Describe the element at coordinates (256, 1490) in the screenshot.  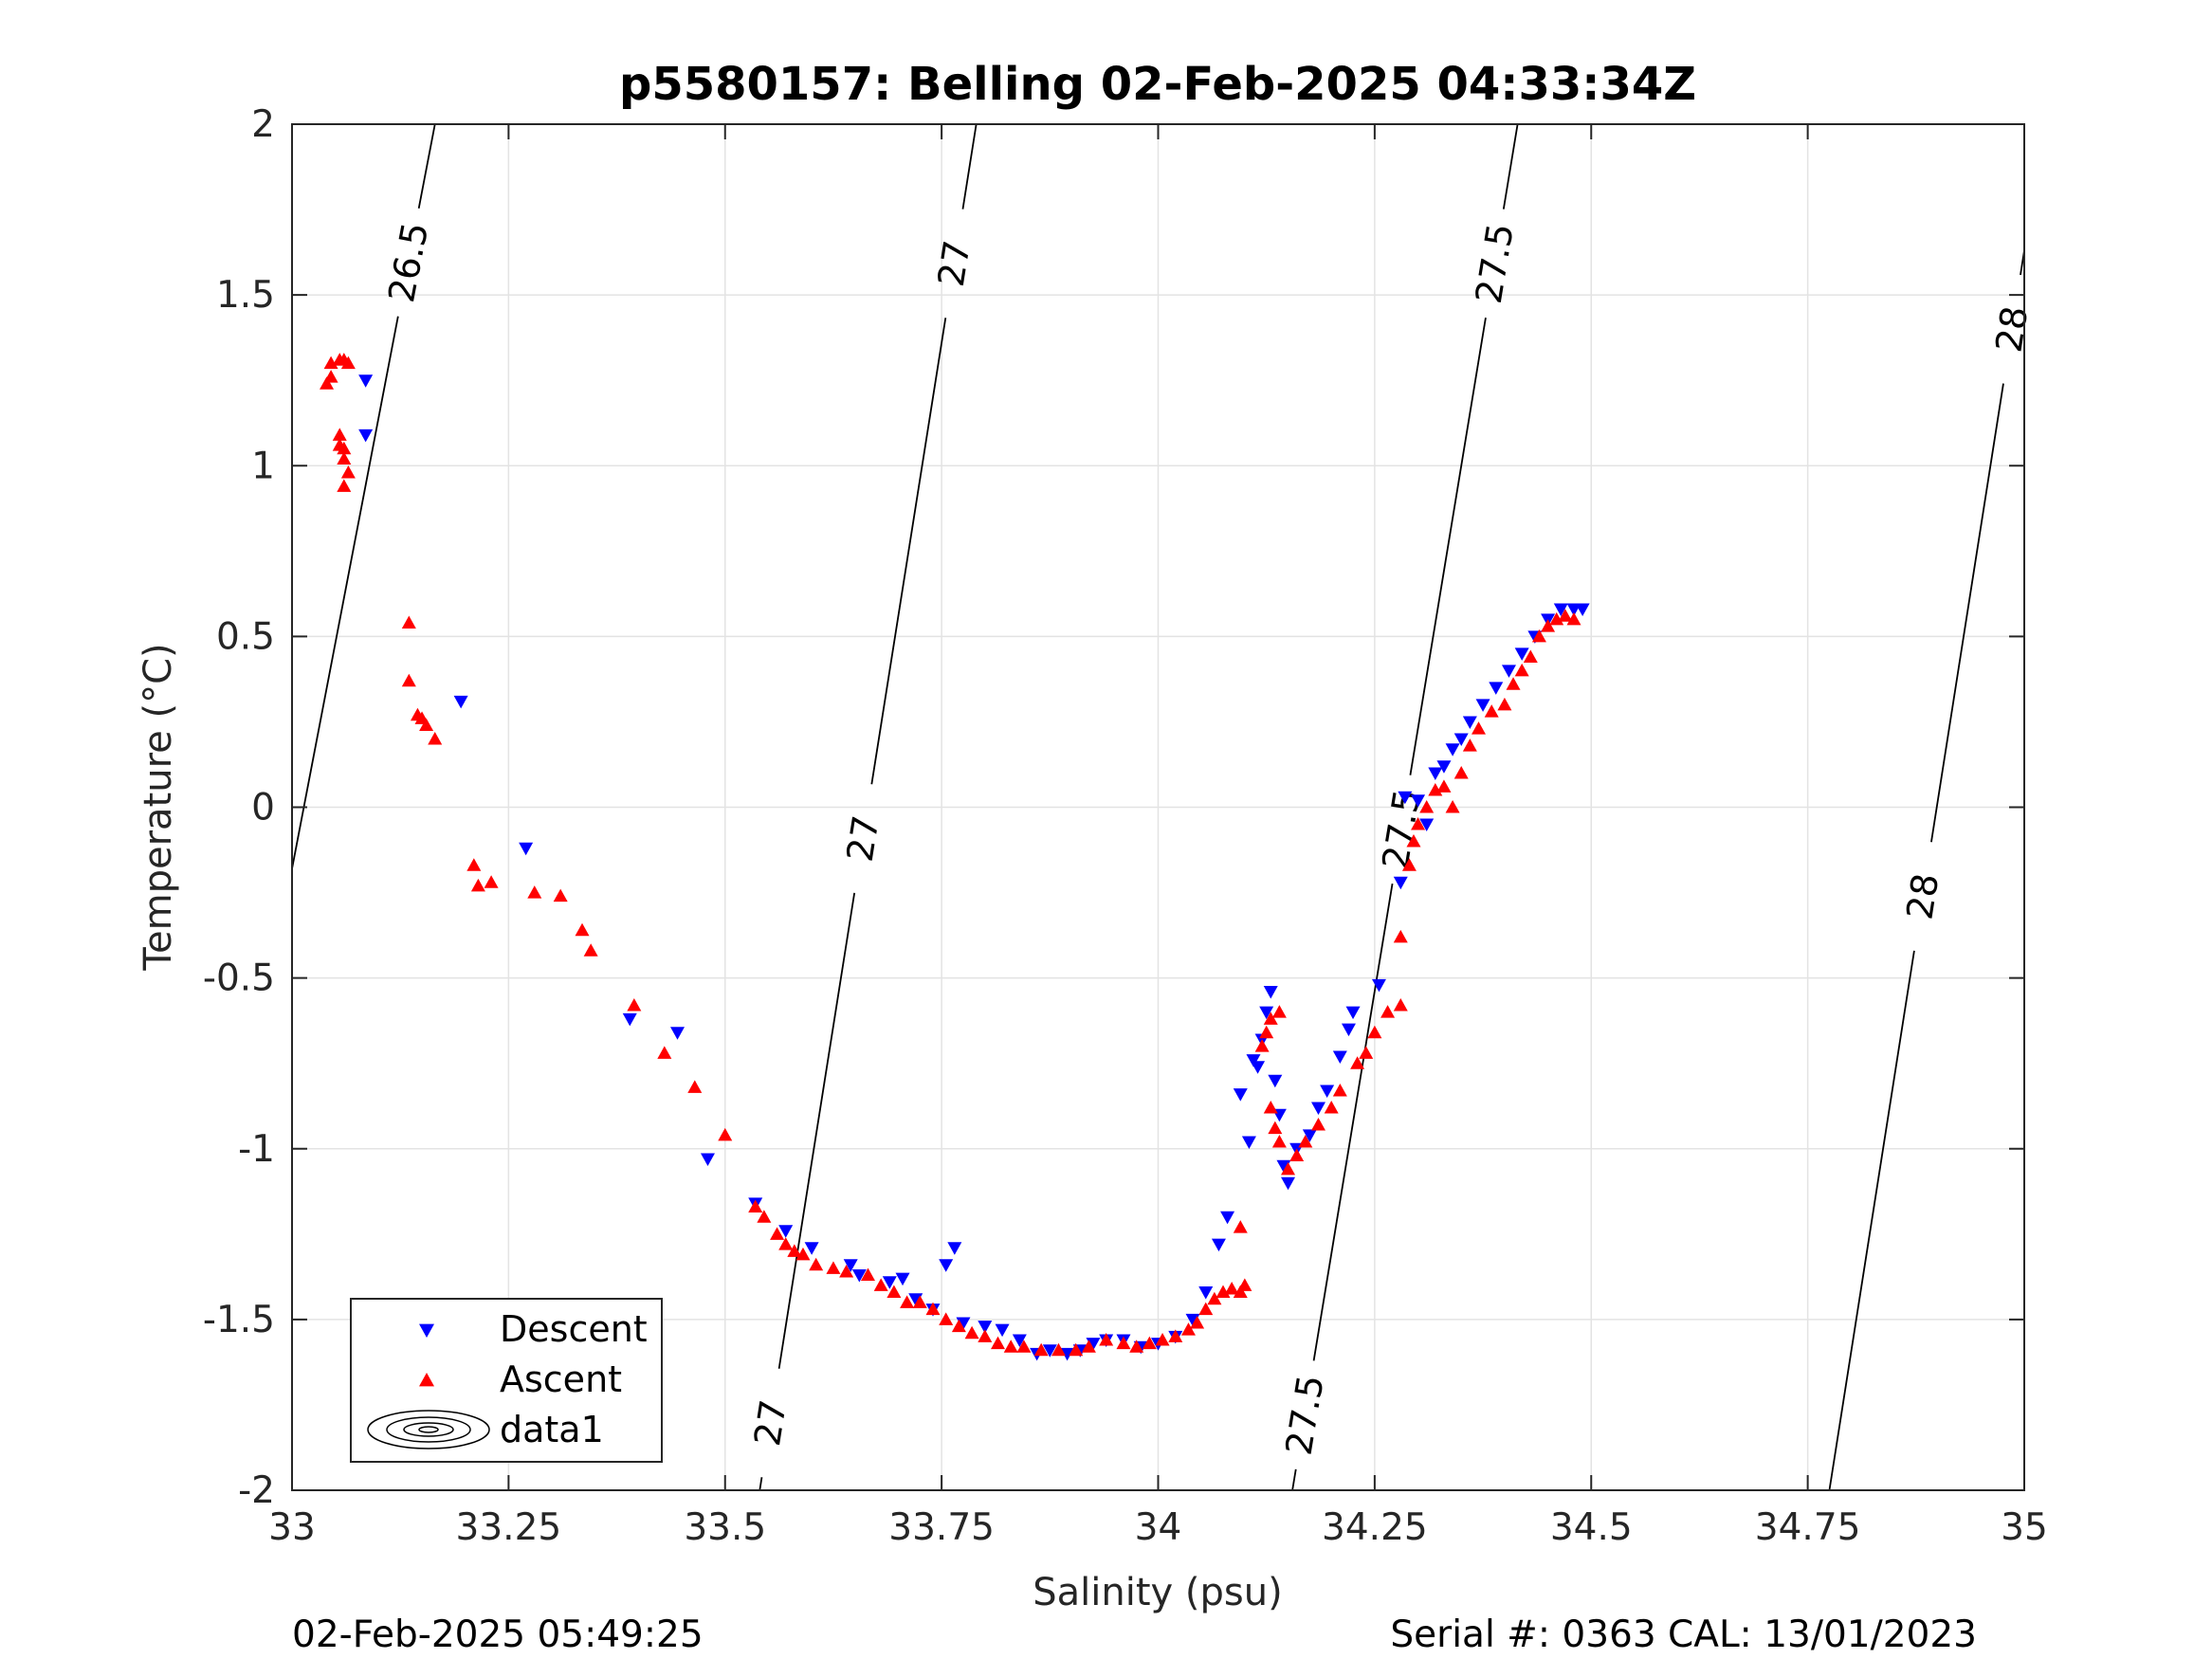
I see `y-tick-label: -2` at that location.